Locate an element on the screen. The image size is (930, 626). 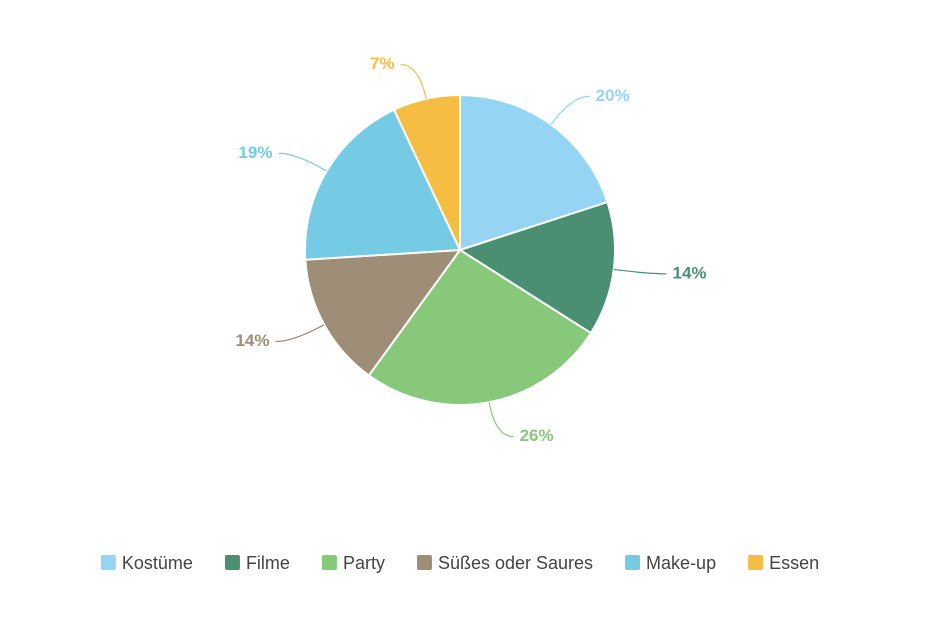
legend-label: Essen is located at coordinates (794, 563).